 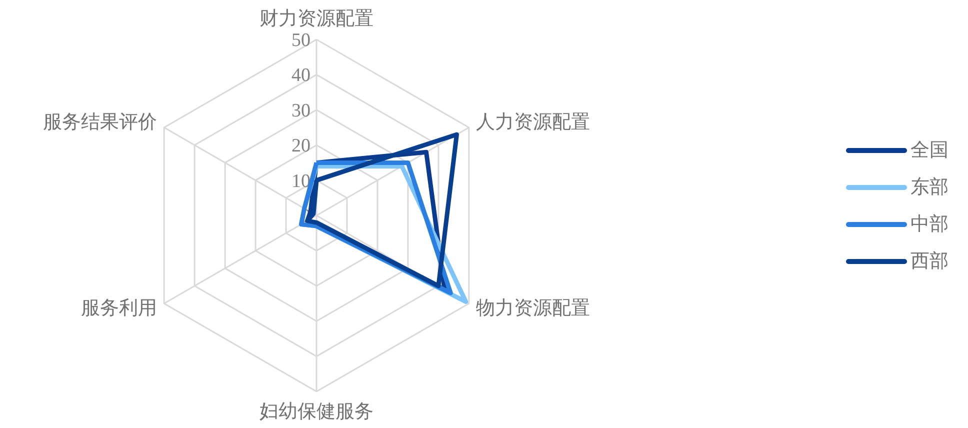 What do you see at coordinates (533, 308) in the screenshot?
I see `spoke-label: 物力资源配置` at bounding box center [533, 308].